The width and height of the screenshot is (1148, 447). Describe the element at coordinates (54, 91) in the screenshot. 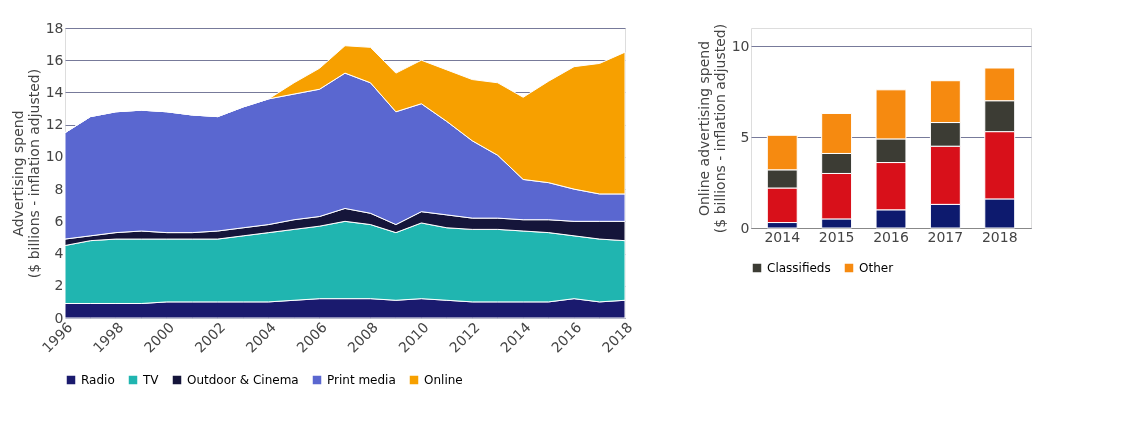

I see `y-tick-label: 14` at that location.